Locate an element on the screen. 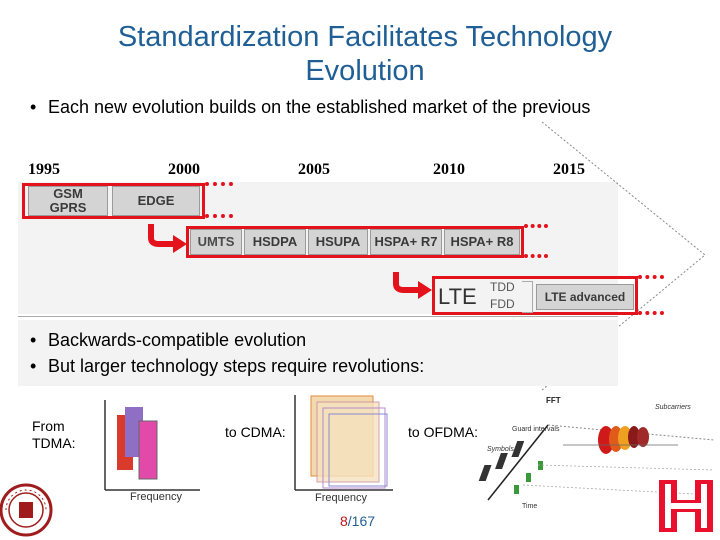  gsm-gprs-box: GSM GPRS is located at coordinates (68, 201).